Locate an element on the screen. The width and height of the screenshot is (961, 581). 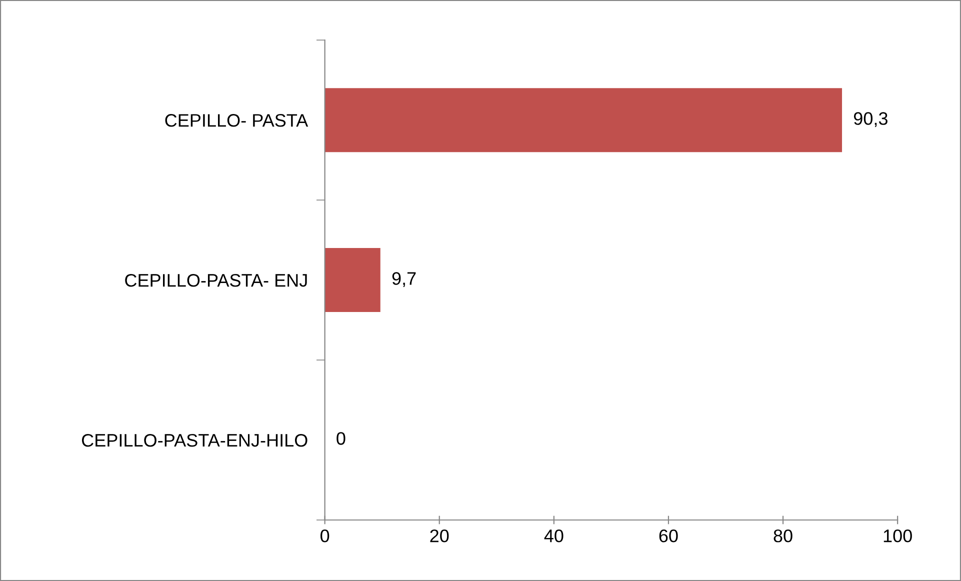
x-tick-label: 100 is located at coordinates (898, 536).